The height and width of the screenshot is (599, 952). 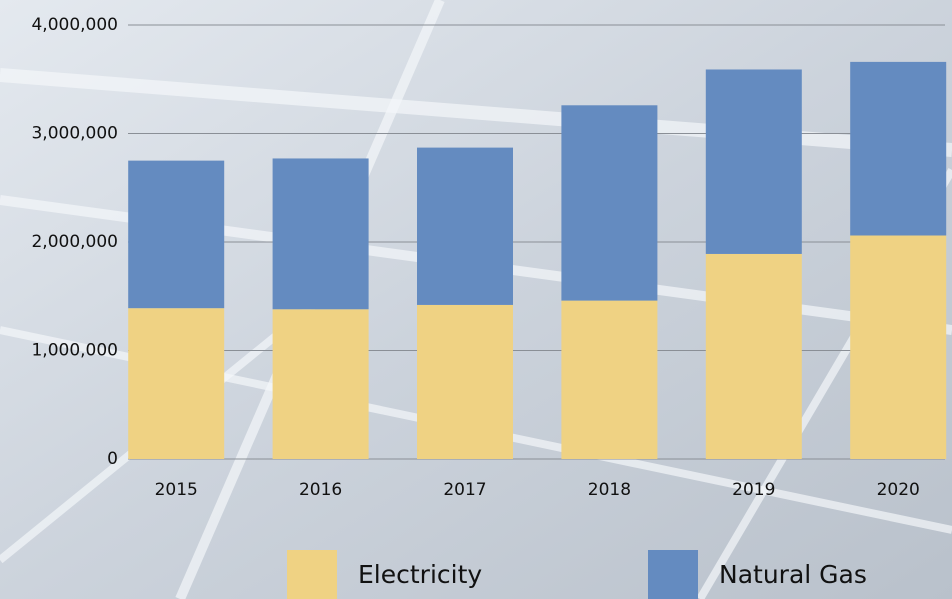 What do you see at coordinates (753, 490) in the screenshot?
I see `x-tick-label: 2019` at bounding box center [753, 490].